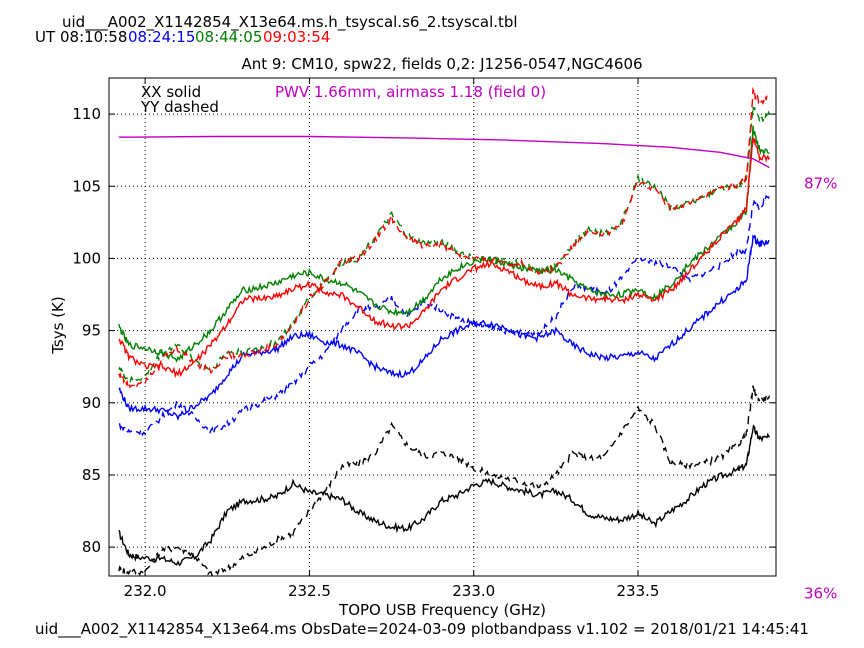 This screenshot has width=864, height=648. I want to click on y-tick-label: 85, so click(91, 475).